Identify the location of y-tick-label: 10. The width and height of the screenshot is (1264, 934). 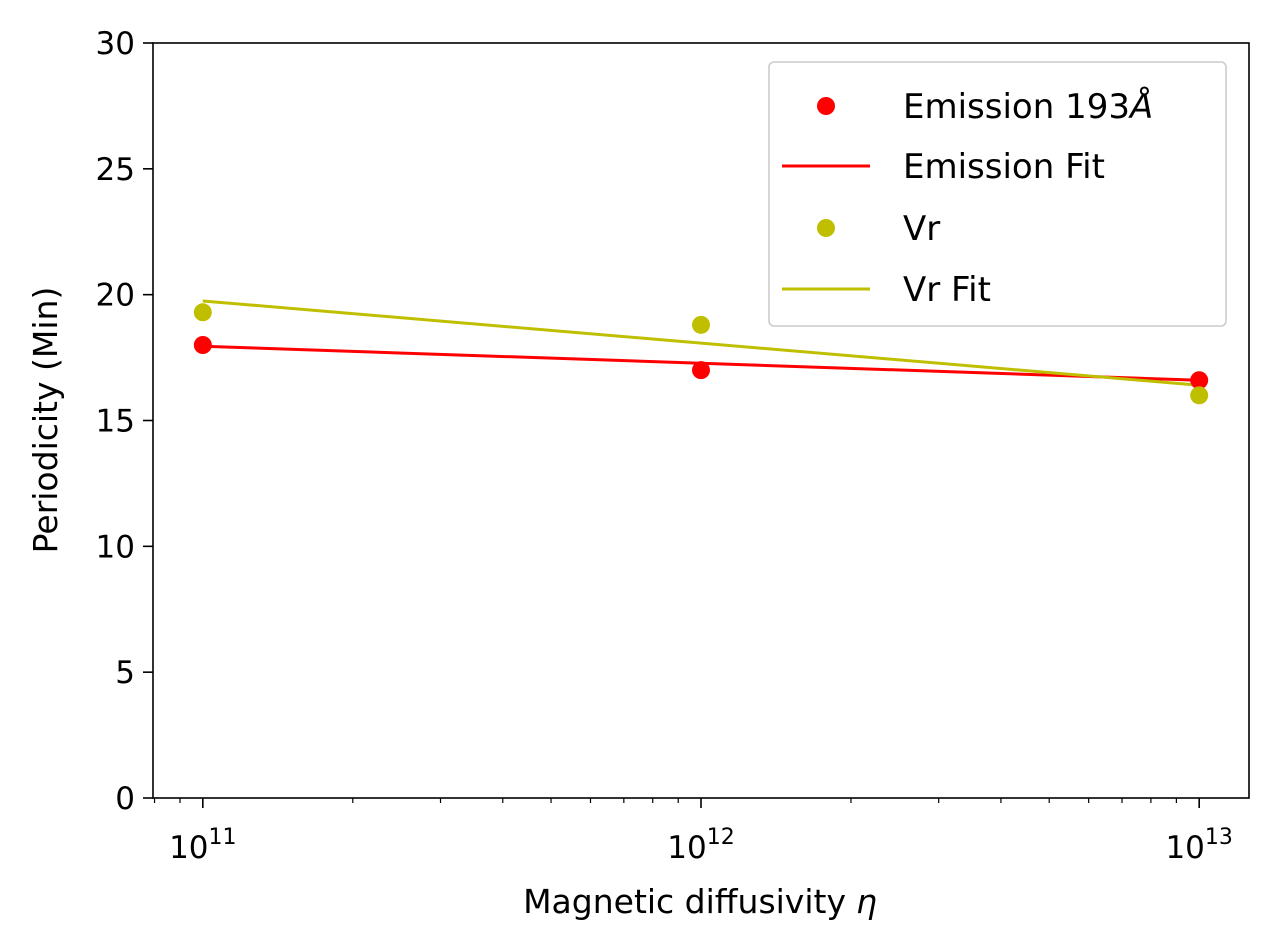
(115, 547).